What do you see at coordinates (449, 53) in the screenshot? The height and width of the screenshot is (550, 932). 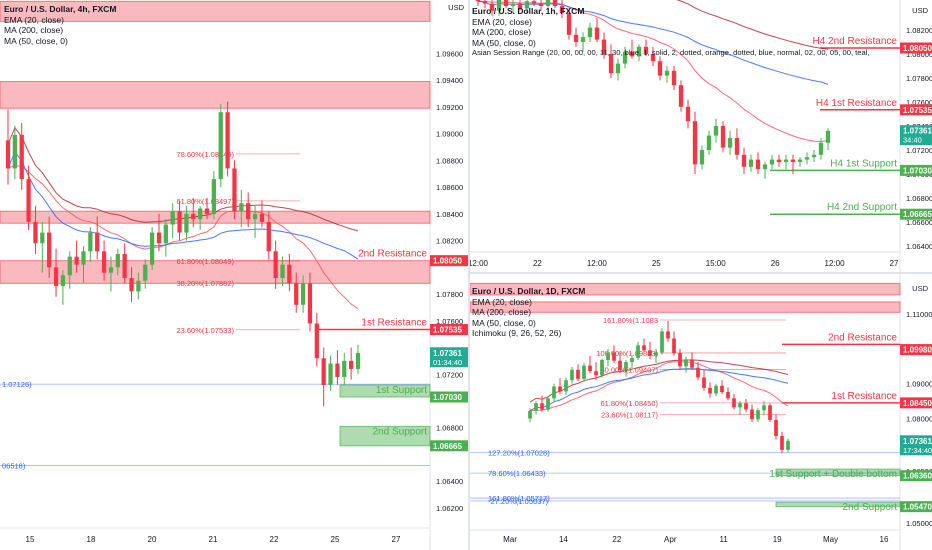 I see `price-tick-label: 1.09600` at bounding box center [449, 53].